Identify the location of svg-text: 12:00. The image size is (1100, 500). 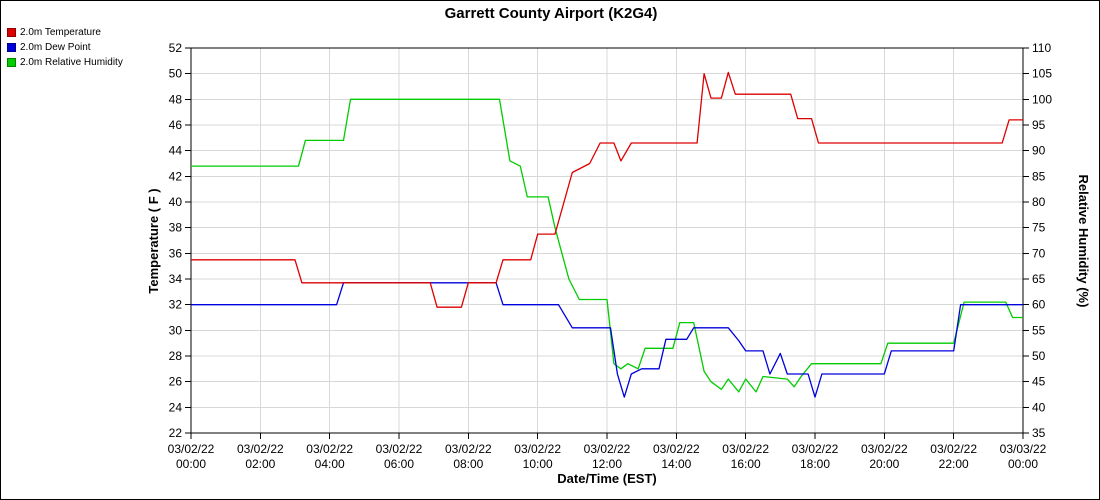
(607, 464).